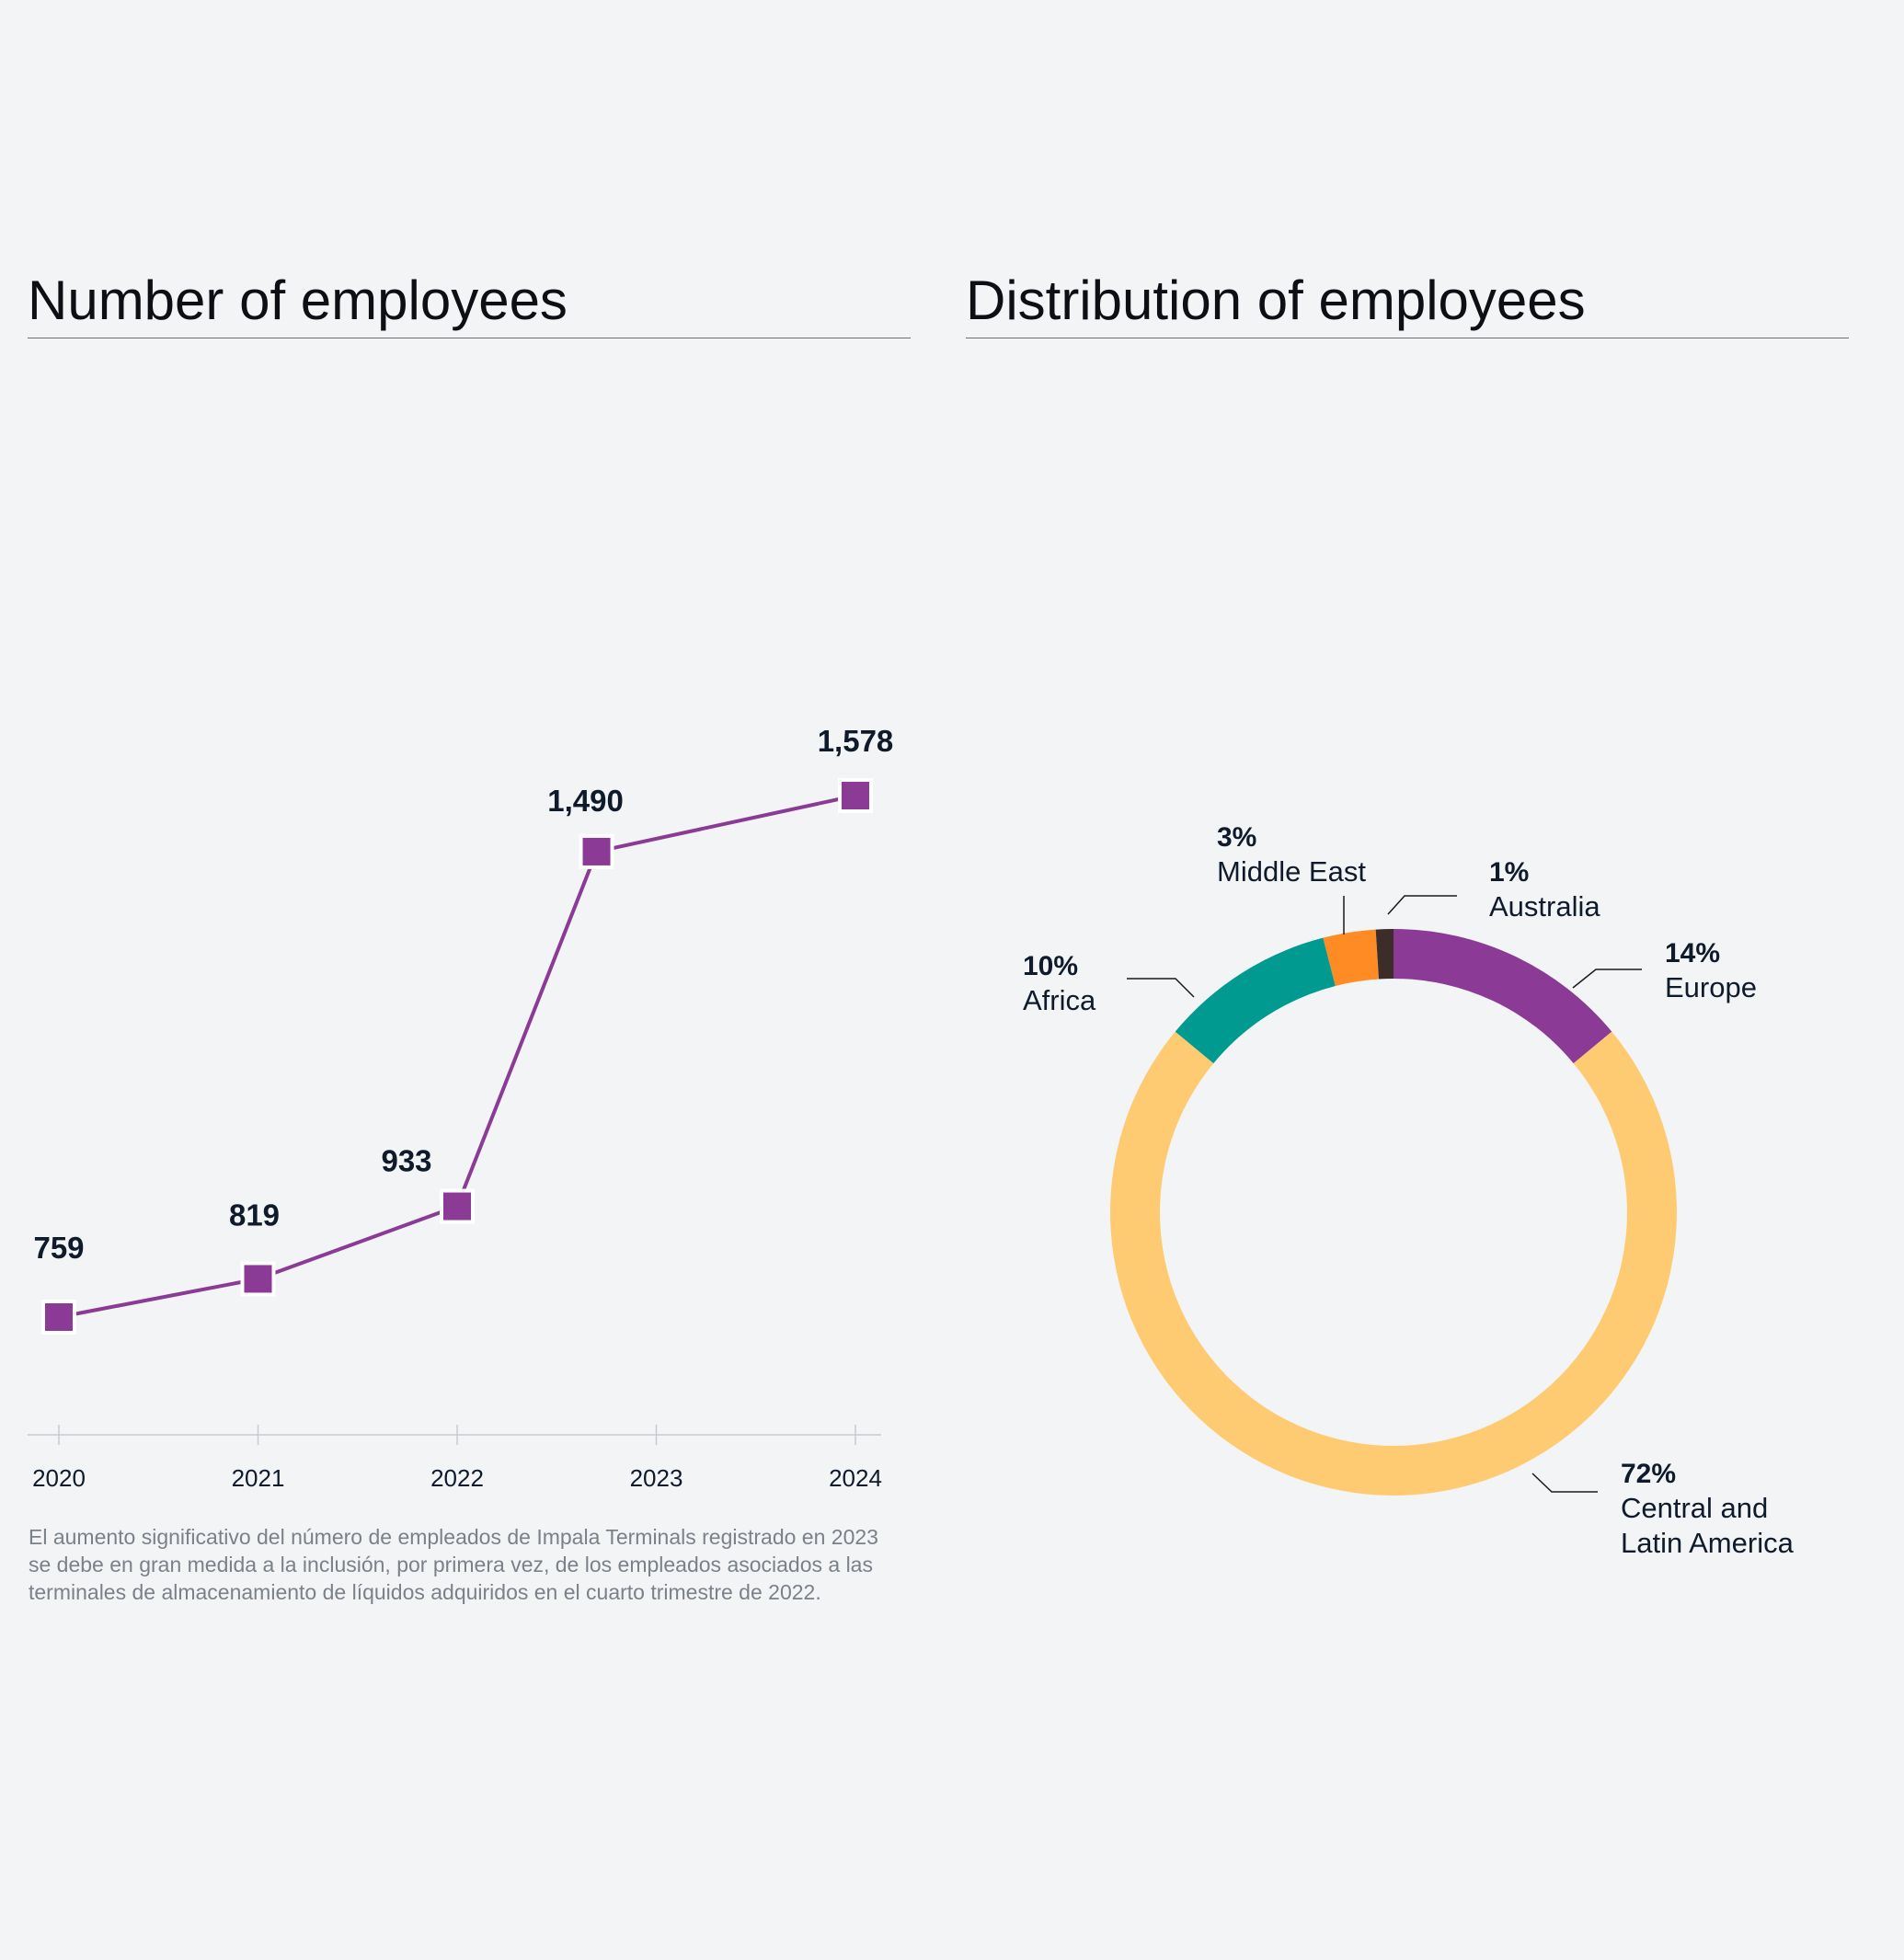 This screenshot has width=1904, height=1960. What do you see at coordinates (856, 741) in the screenshot?
I see `data-label: 1,578` at bounding box center [856, 741].